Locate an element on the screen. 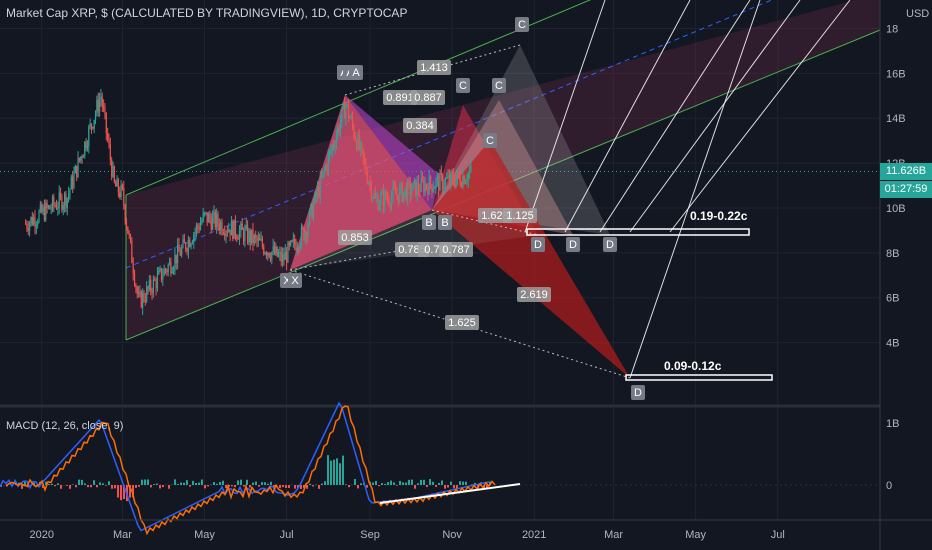  time-axis: 2020 Mar May Jul Sep Nov 2021 Mar May Jul is located at coordinates (406, 535).